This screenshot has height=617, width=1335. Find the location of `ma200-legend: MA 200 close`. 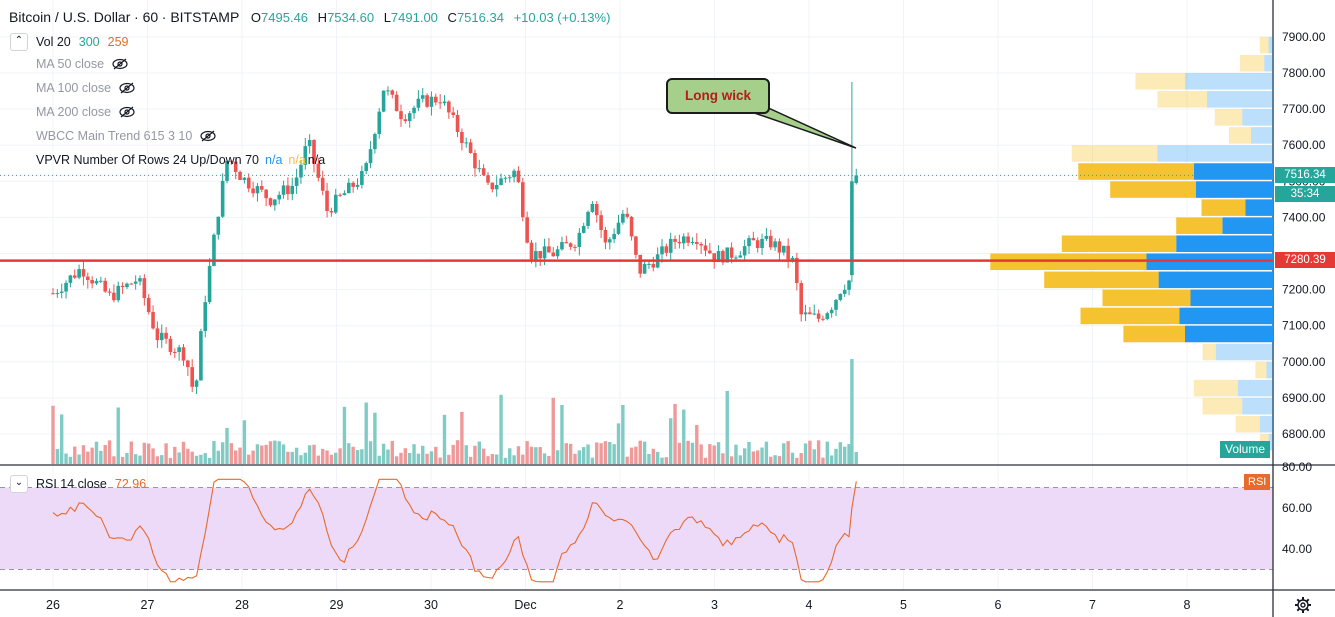

ma200-legend: MA 200 close is located at coordinates (85, 112).